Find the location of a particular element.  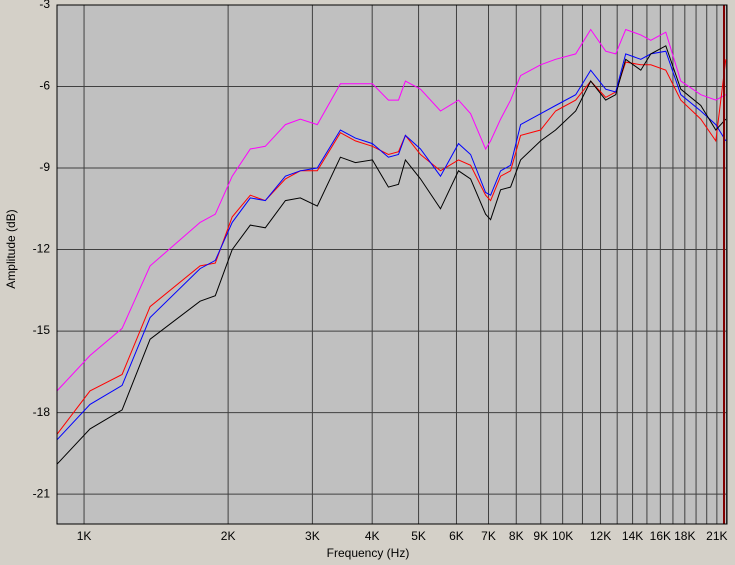

y-tick-label: -6 is located at coordinates (44, 86).